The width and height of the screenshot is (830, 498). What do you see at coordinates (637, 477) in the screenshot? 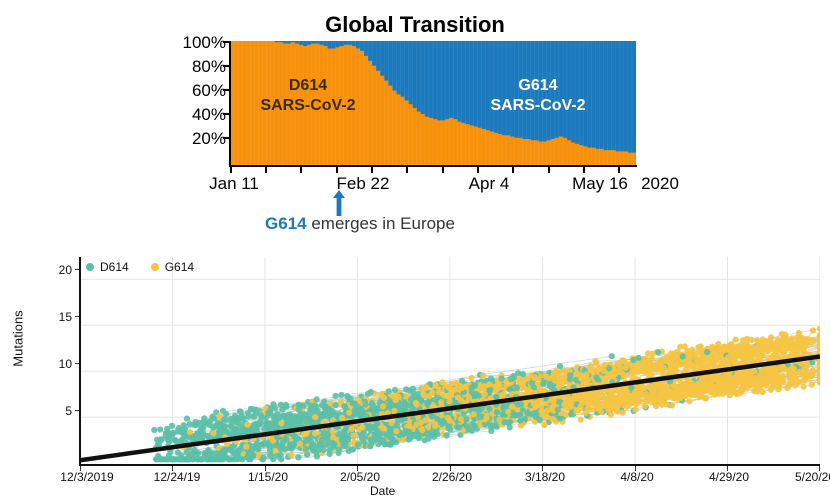
I see `x-tick-label: 4/8/20` at bounding box center [637, 477].